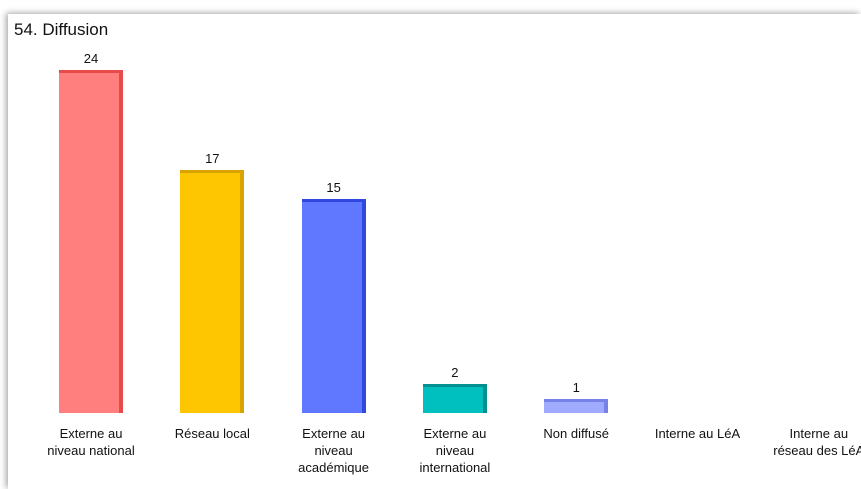 This screenshot has width=861, height=489. Describe the element at coordinates (333, 450) in the screenshot. I see `category-label: Externe au niveau académique` at that location.